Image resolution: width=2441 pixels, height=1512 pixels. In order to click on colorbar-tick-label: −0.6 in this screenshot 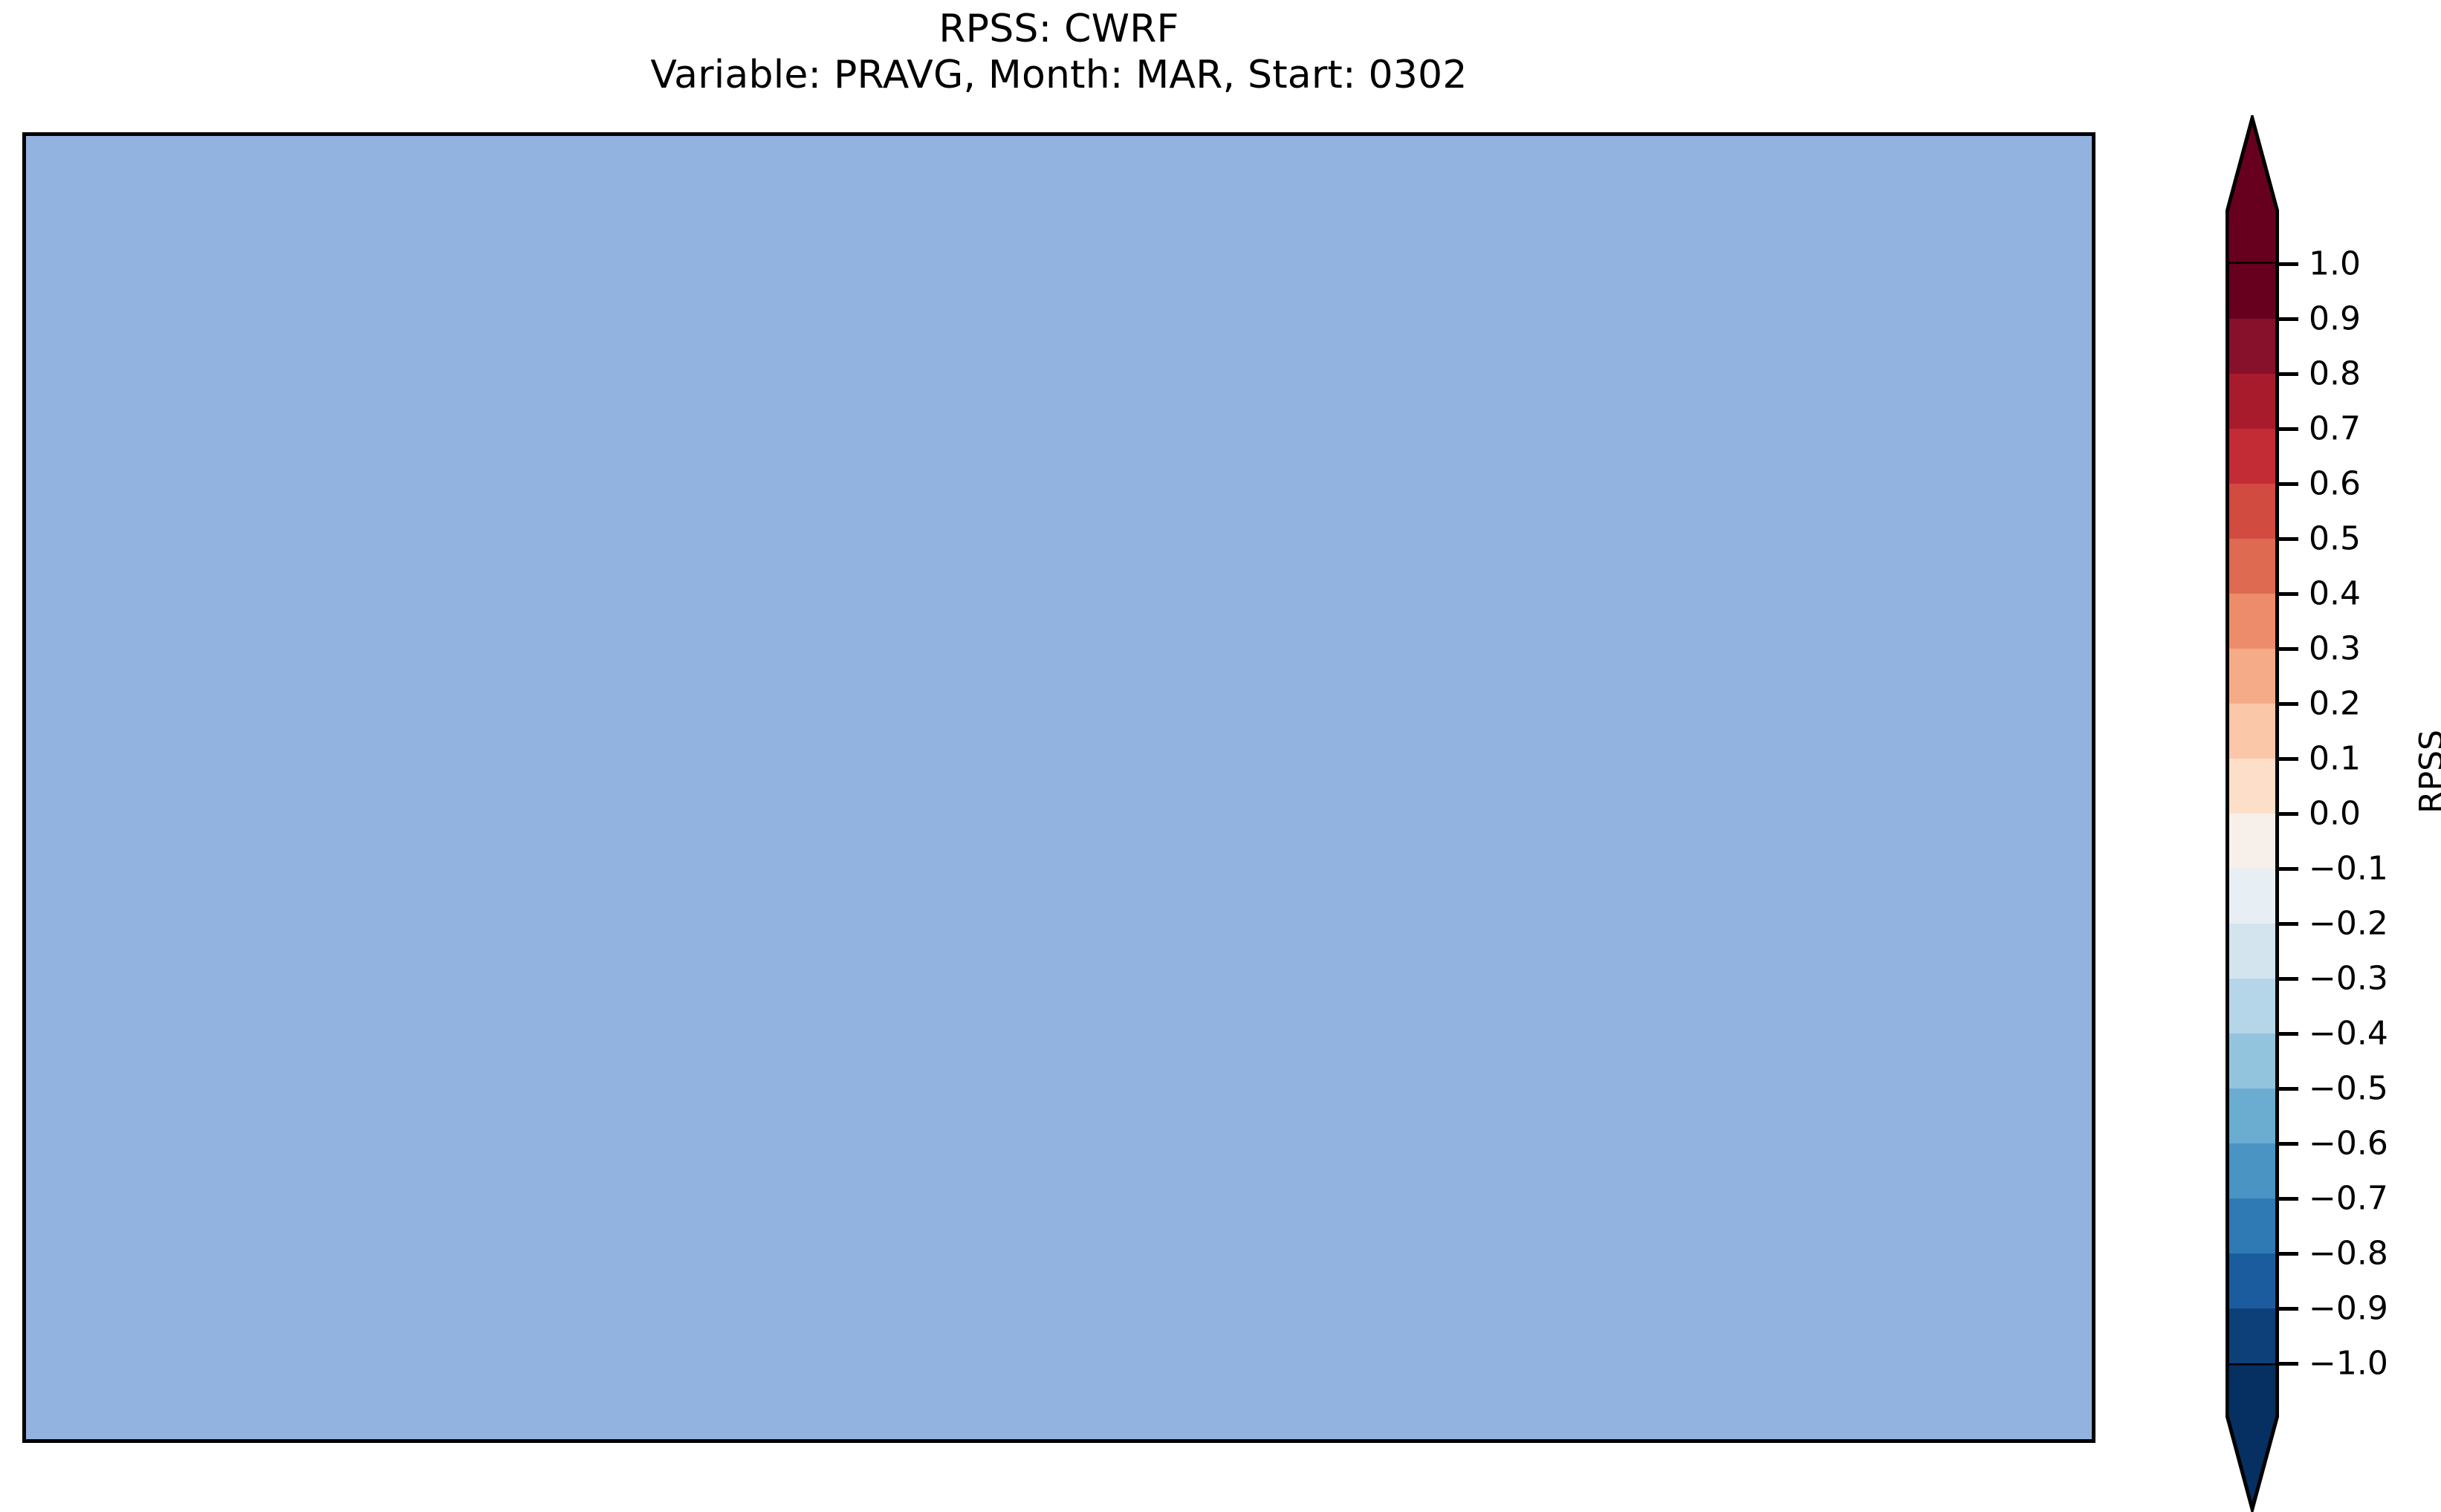, I will do `click(2348, 1143)`.